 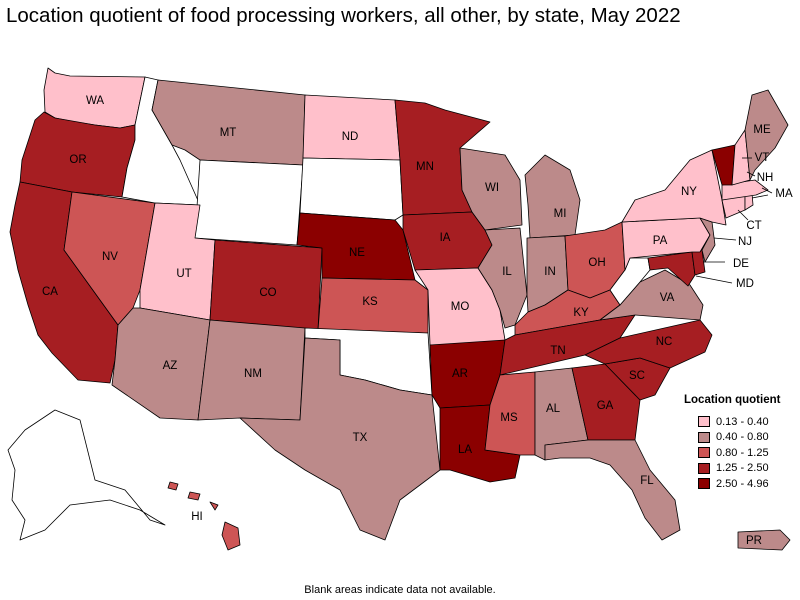 What do you see at coordinates (204, 516) in the screenshot?
I see `state-HI` at bounding box center [204, 516].